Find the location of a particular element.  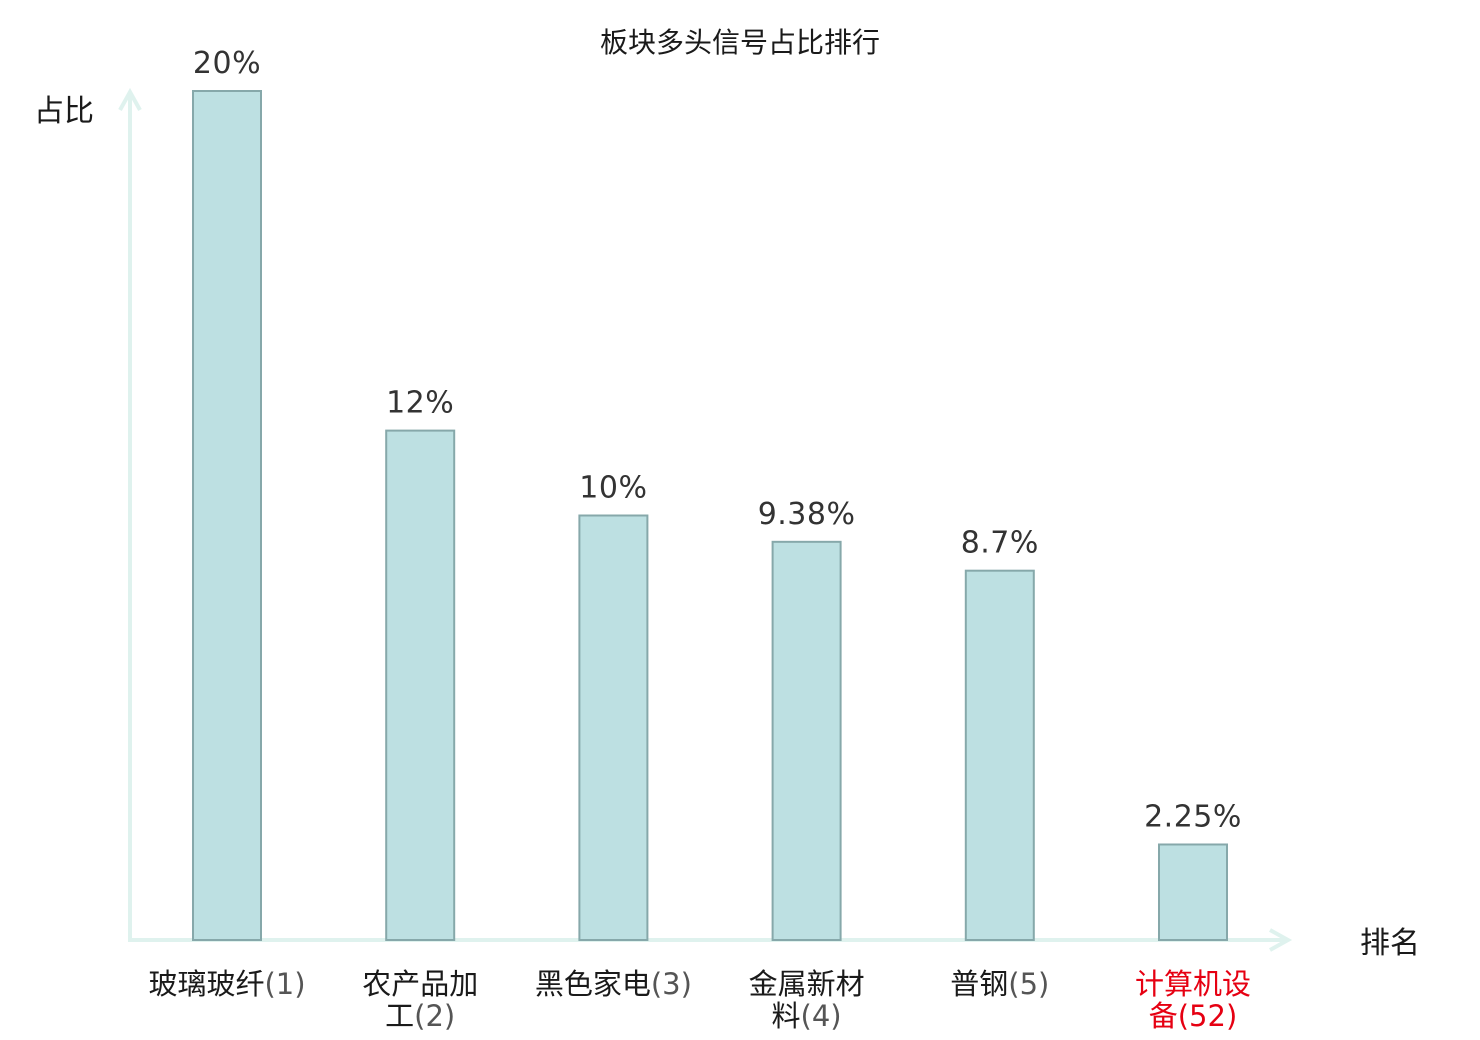

category-label-1: 玻璃玻纤(1) is located at coordinates (226, 984).